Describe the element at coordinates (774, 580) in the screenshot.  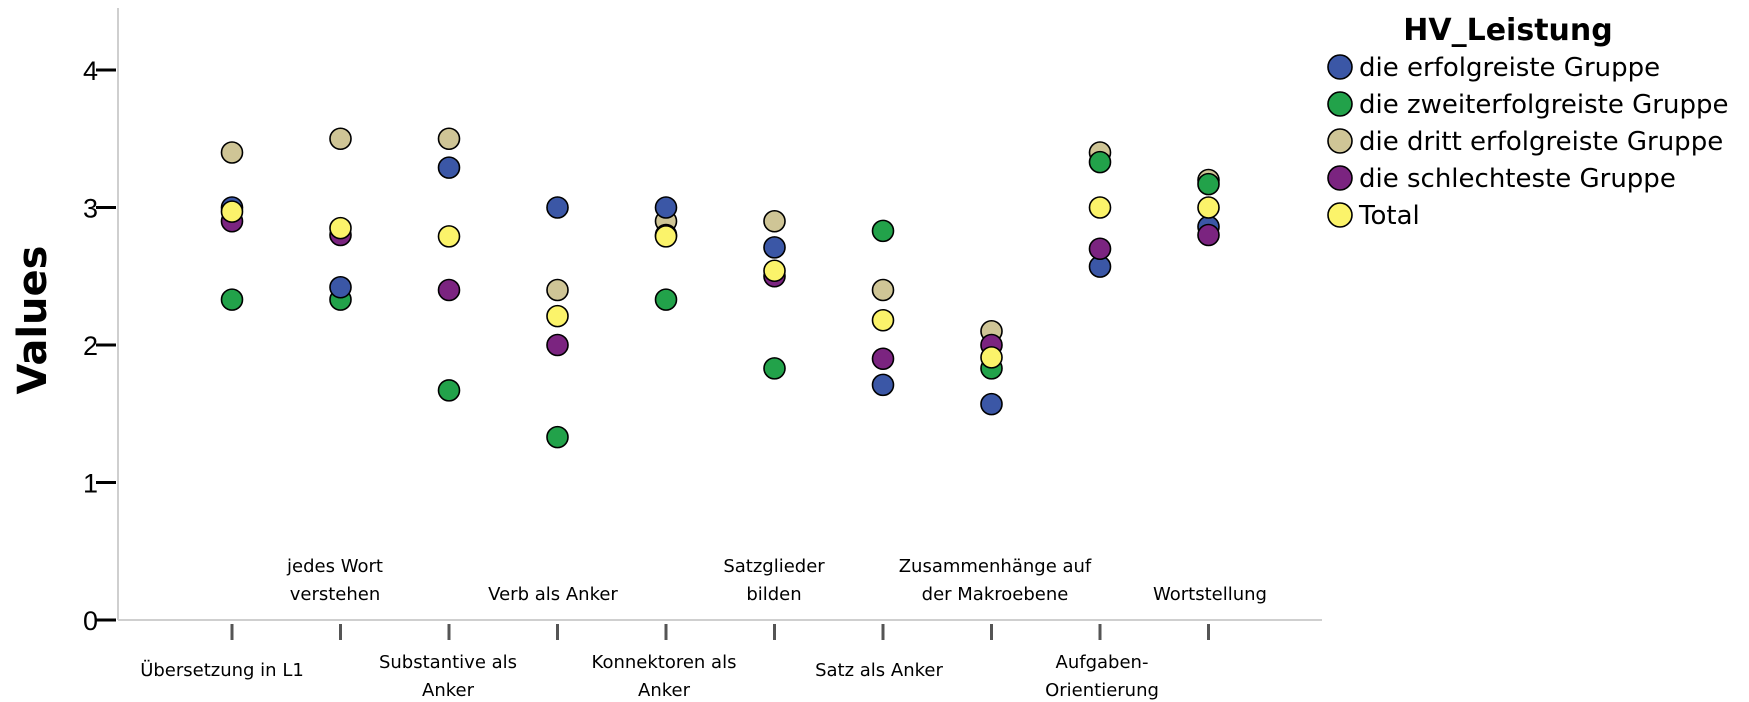
I see `x-tick-label-satzglieder-bilden: Satzglieder bilden` at that location.